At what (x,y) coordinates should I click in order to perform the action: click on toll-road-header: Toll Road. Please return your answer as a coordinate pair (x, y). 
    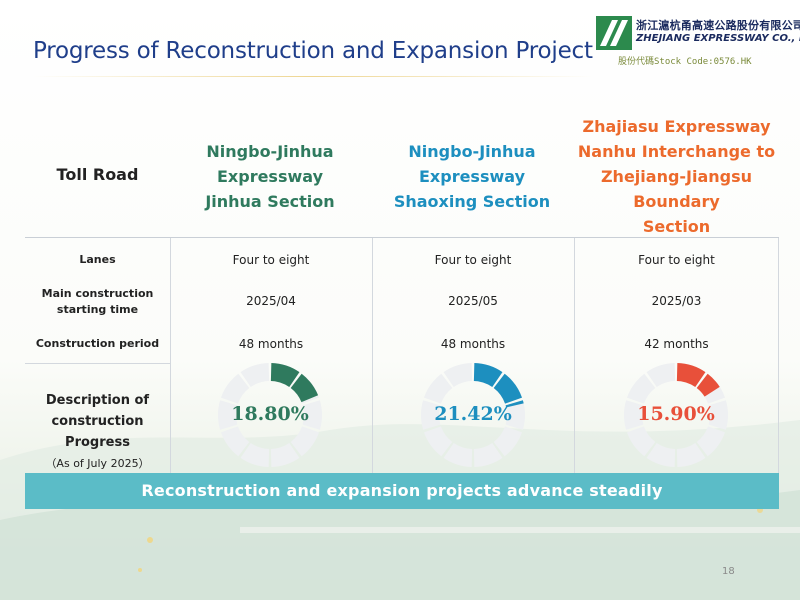
    Looking at the image, I should click on (97, 174).